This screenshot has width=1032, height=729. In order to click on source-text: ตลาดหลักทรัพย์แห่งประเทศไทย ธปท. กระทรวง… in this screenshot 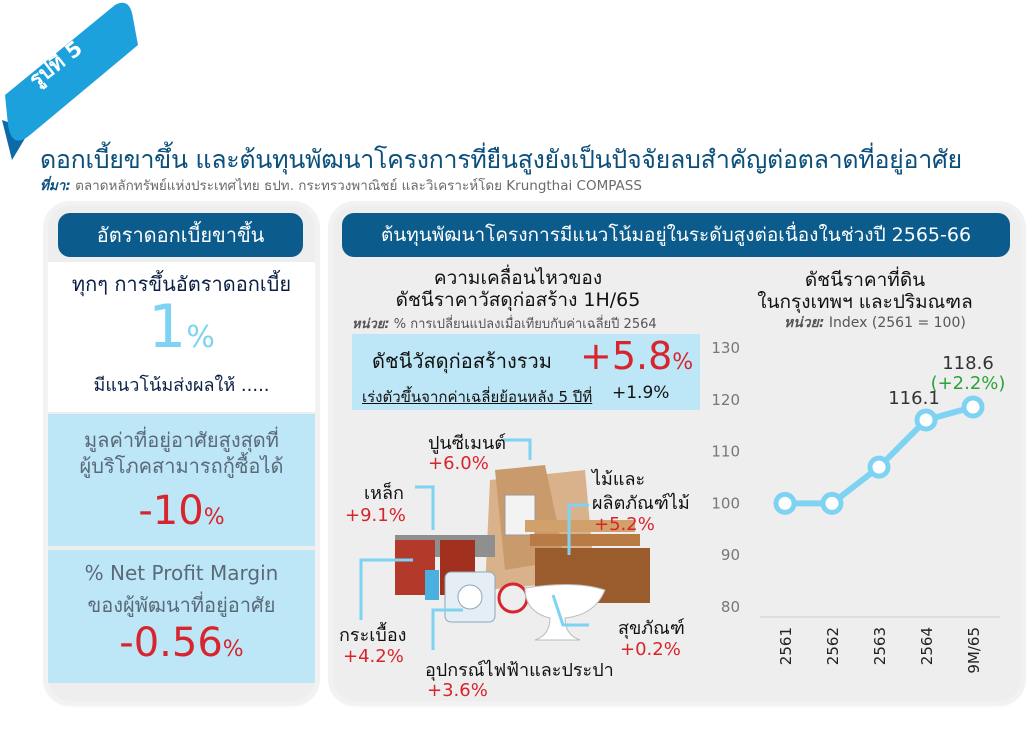, I will do `click(356, 186)`.